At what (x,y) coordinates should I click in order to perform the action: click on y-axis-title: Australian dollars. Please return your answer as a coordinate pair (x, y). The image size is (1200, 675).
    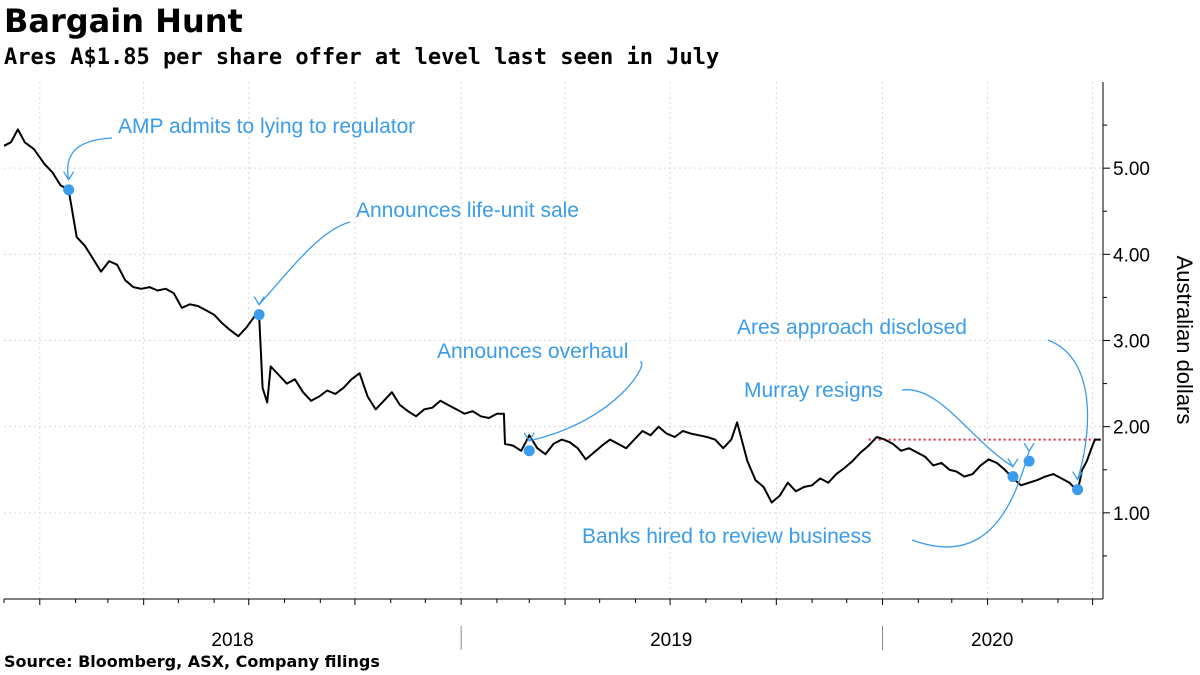
    Looking at the image, I should click on (1184, 340).